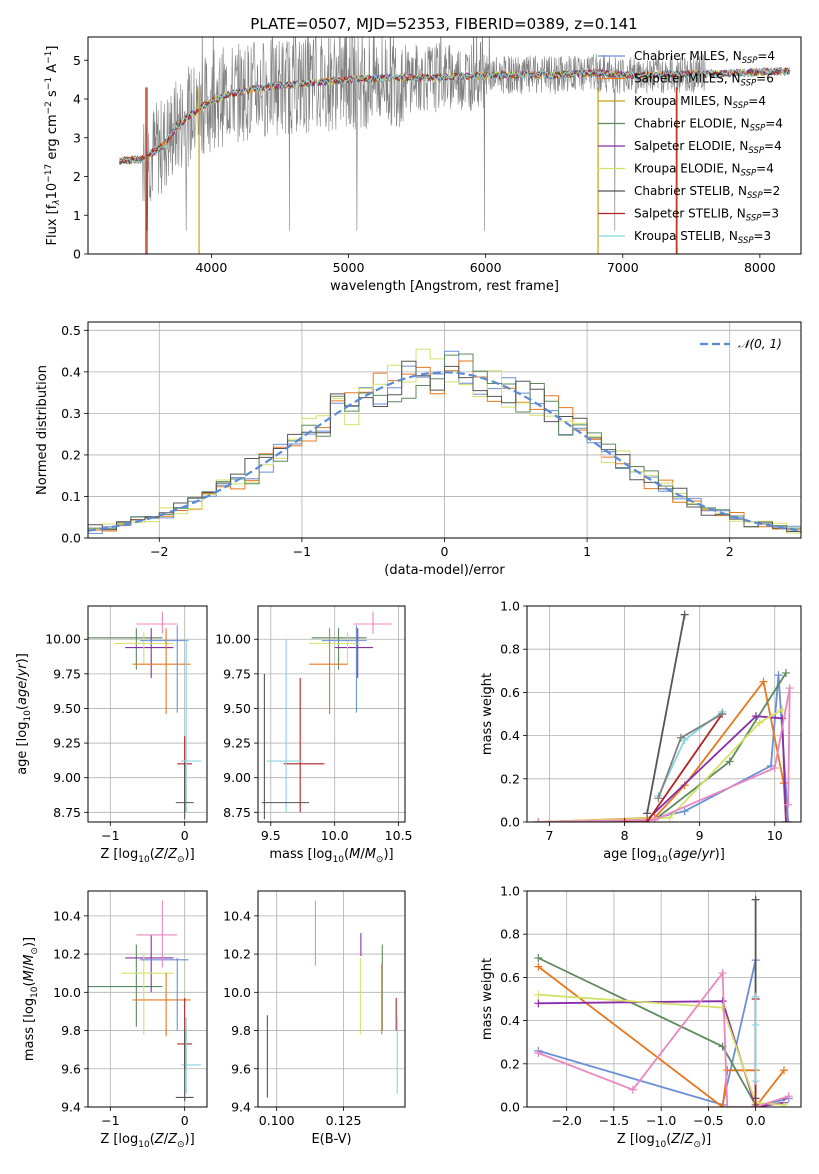 Image resolution: width=819 pixels, height=1174 pixels. What do you see at coordinates (331, 1139) in the screenshot?
I see `x-axis-label: E(B-V)` at bounding box center [331, 1139].